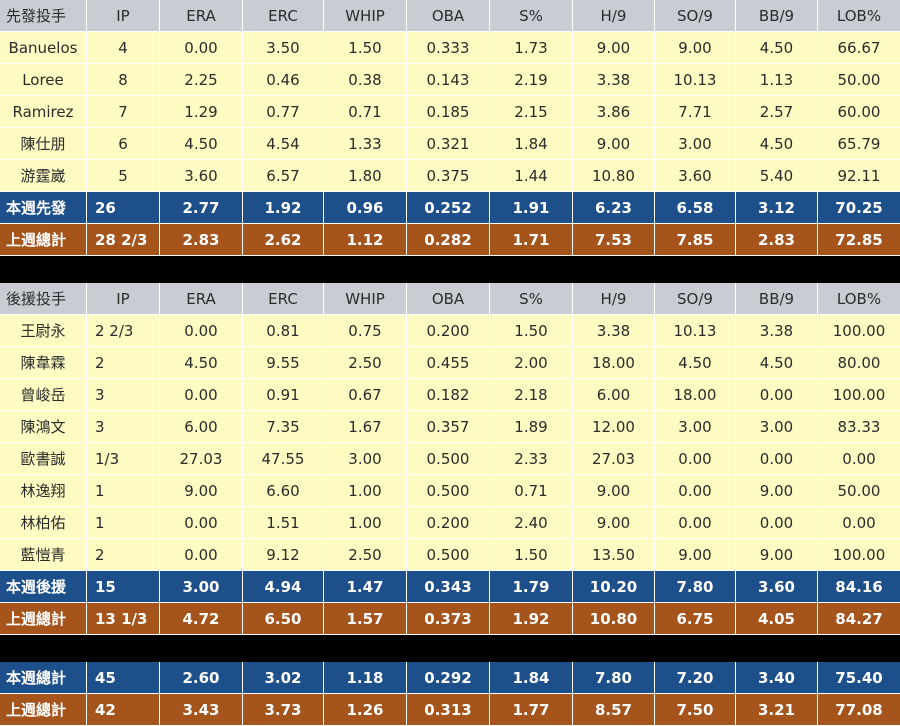  Describe the element at coordinates (859, 587) in the screenshot. I see `stat-cell: 84.16` at that location.